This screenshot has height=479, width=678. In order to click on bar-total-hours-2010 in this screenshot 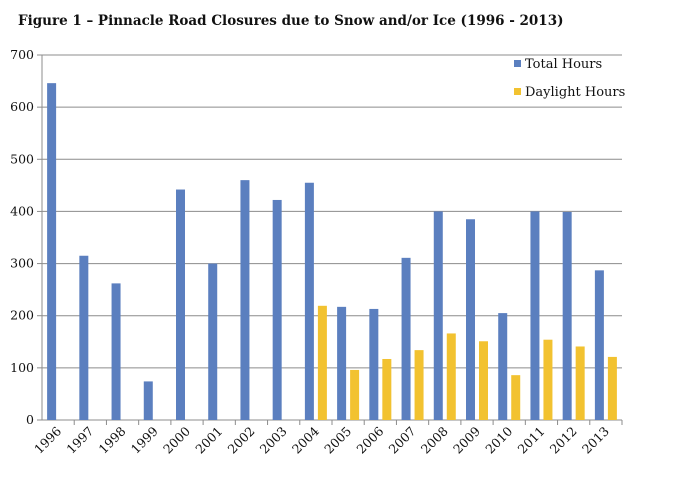, I will do `click(503, 366)`.